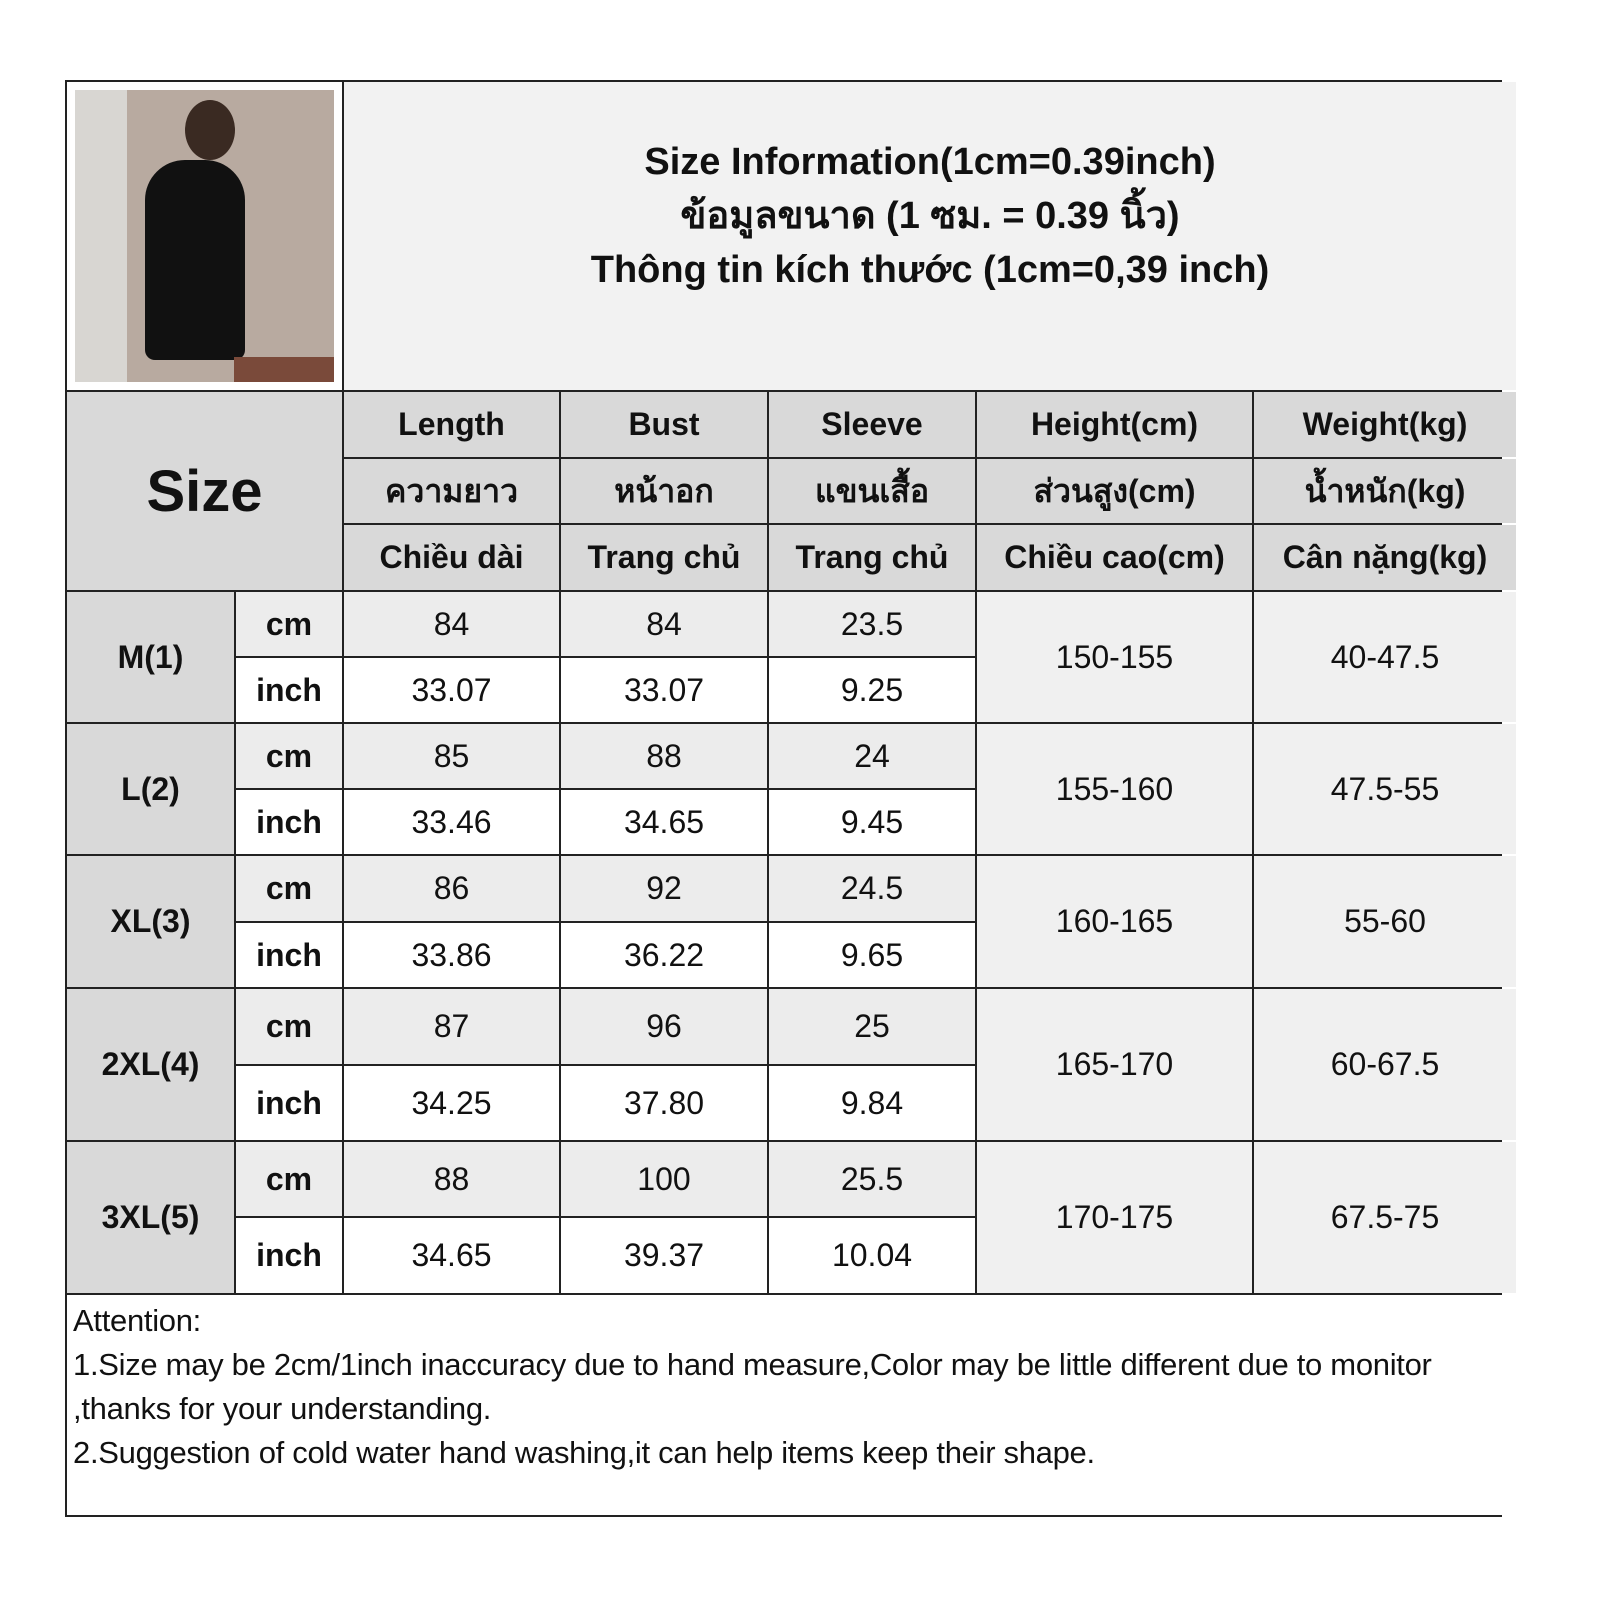 The image size is (1600, 1600). I want to click on column-header-vi: Cân nặng(kg), so click(1385, 557).